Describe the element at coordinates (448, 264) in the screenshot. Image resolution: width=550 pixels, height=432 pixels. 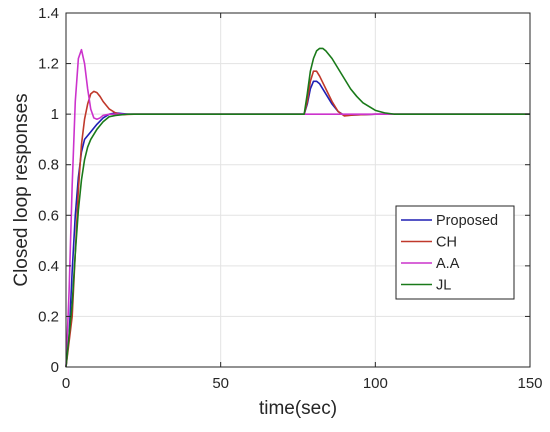
I see `legend-entry: A.A` at that location.